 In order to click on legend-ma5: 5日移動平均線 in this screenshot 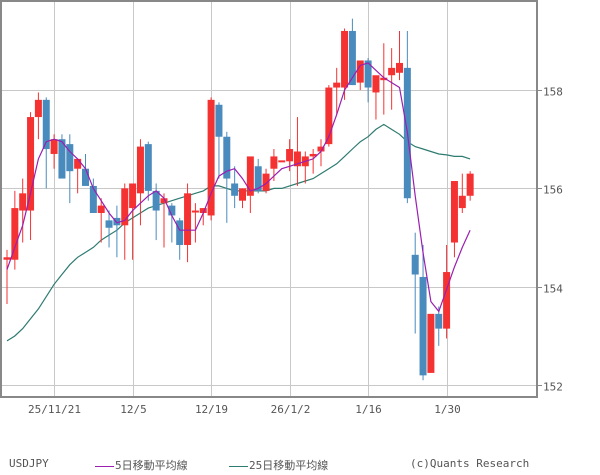, I will do `click(141, 465)`.